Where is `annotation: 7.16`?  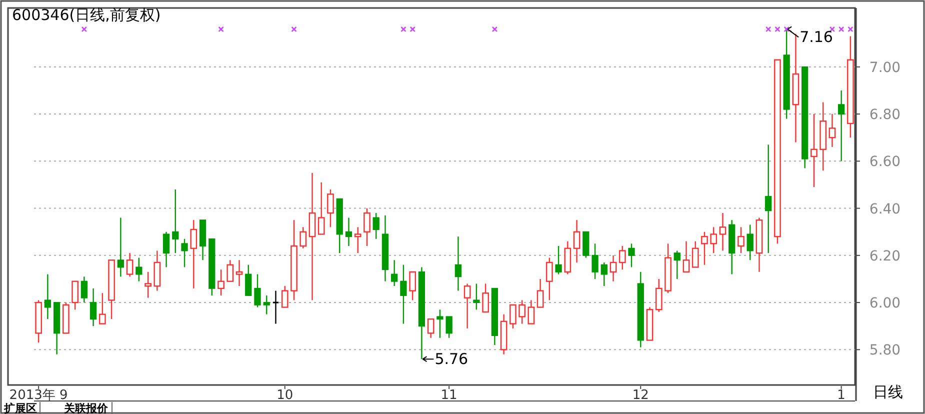
annotation: 7.16 is located at coordinates (816, 37).